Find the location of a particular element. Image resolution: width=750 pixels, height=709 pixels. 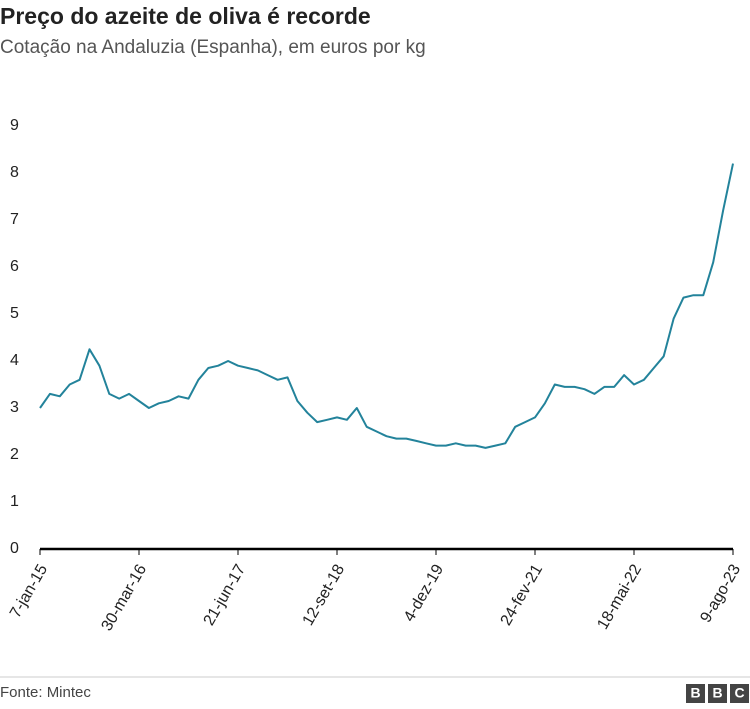

logo: B B C is located at coordinates (717, 693).